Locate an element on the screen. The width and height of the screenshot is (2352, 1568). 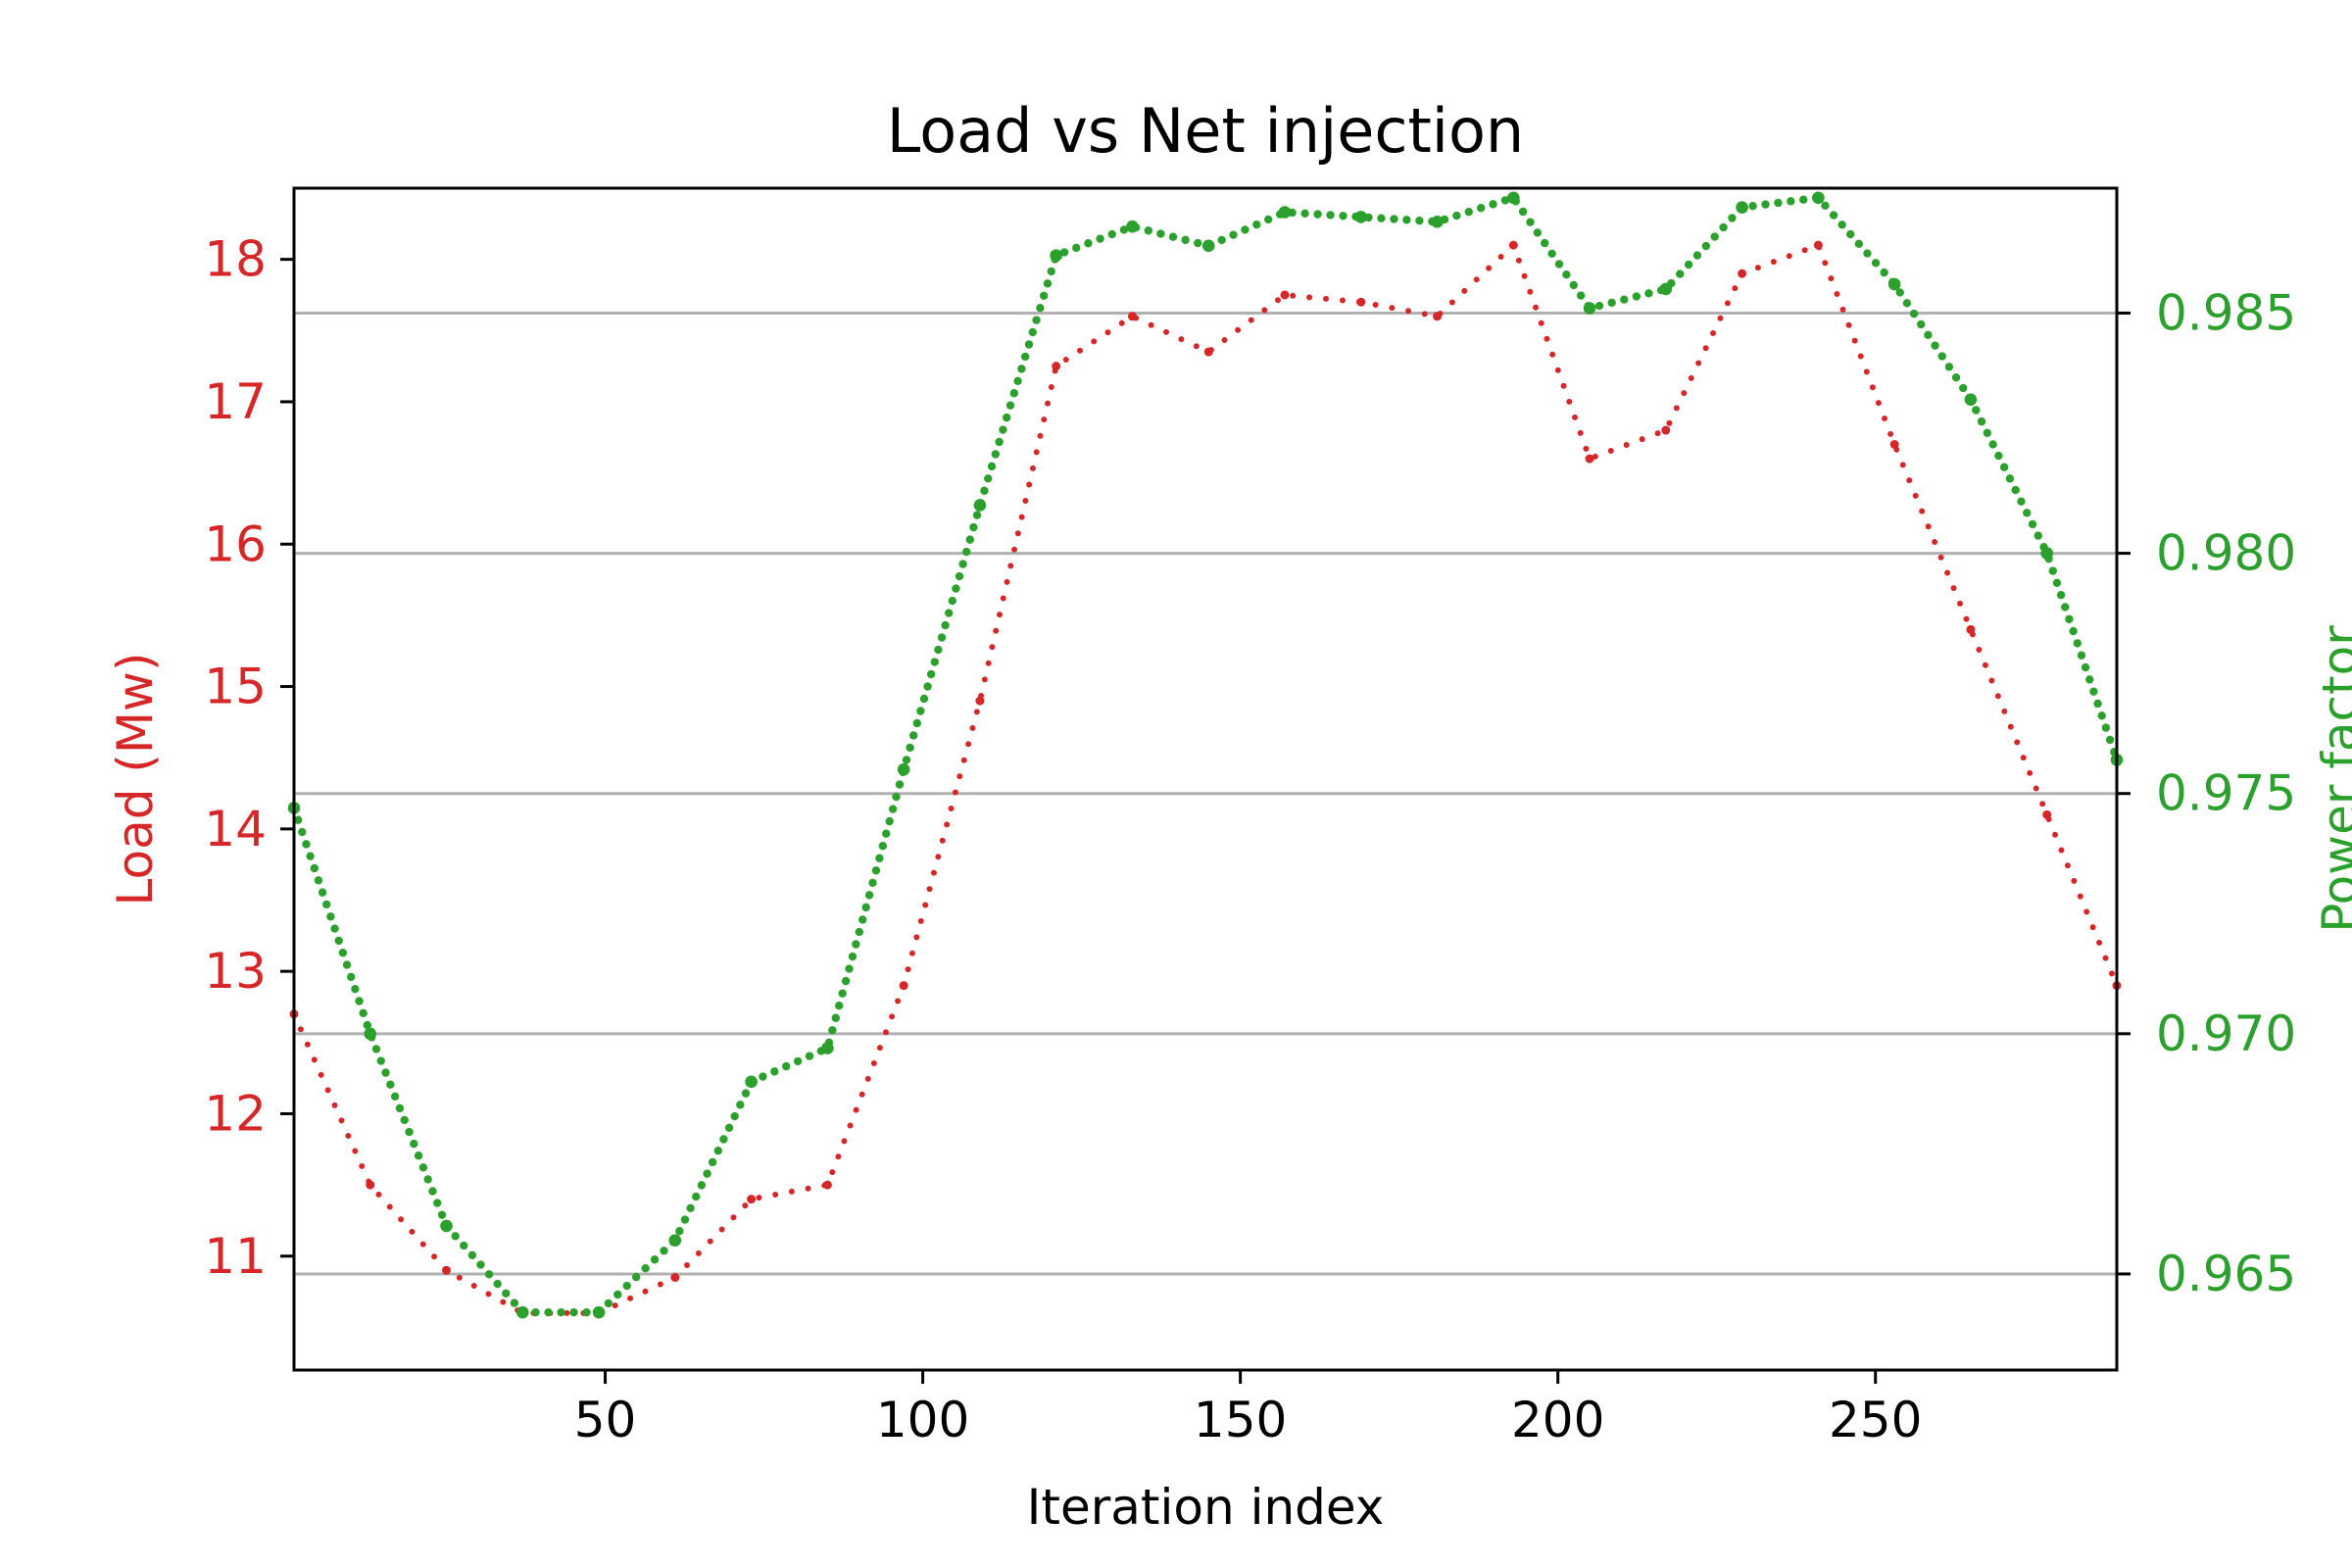
left-tick-label: 13 is located at coordinates (235, 971).